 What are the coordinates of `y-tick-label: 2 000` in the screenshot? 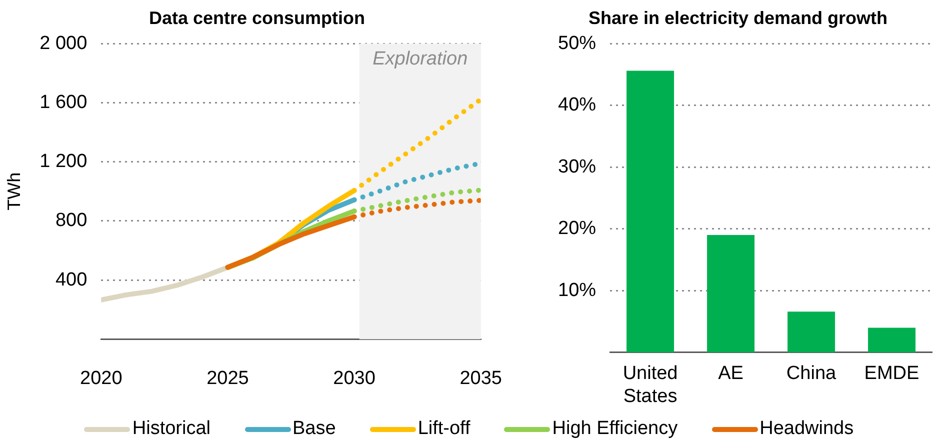 It's located at (64, 43).